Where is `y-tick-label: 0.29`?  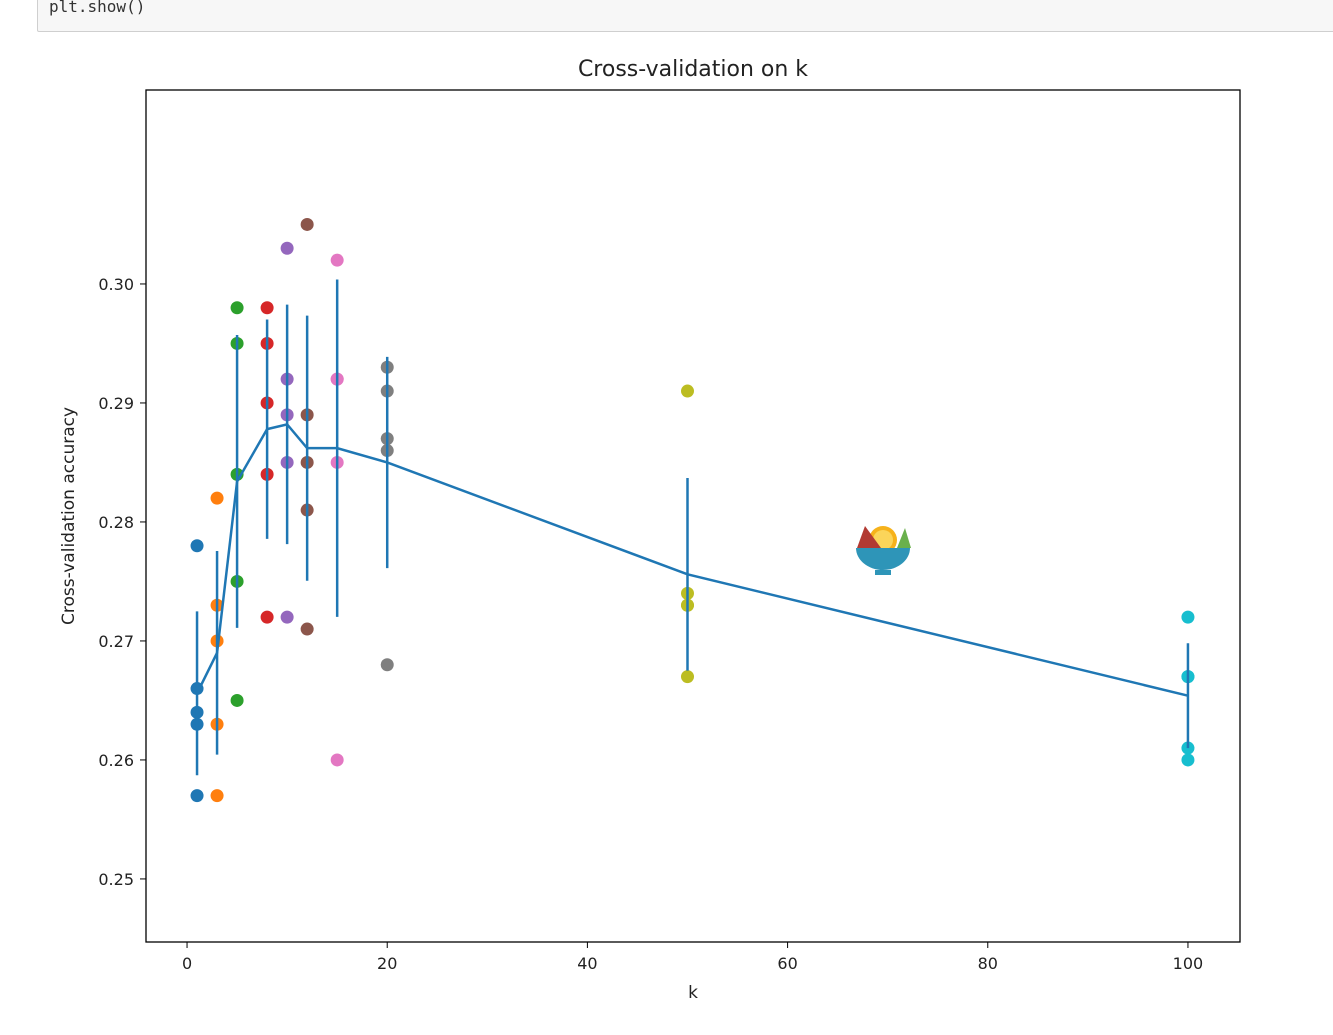 y-tick-label: 0.29 is located at coordinates (116, 403).